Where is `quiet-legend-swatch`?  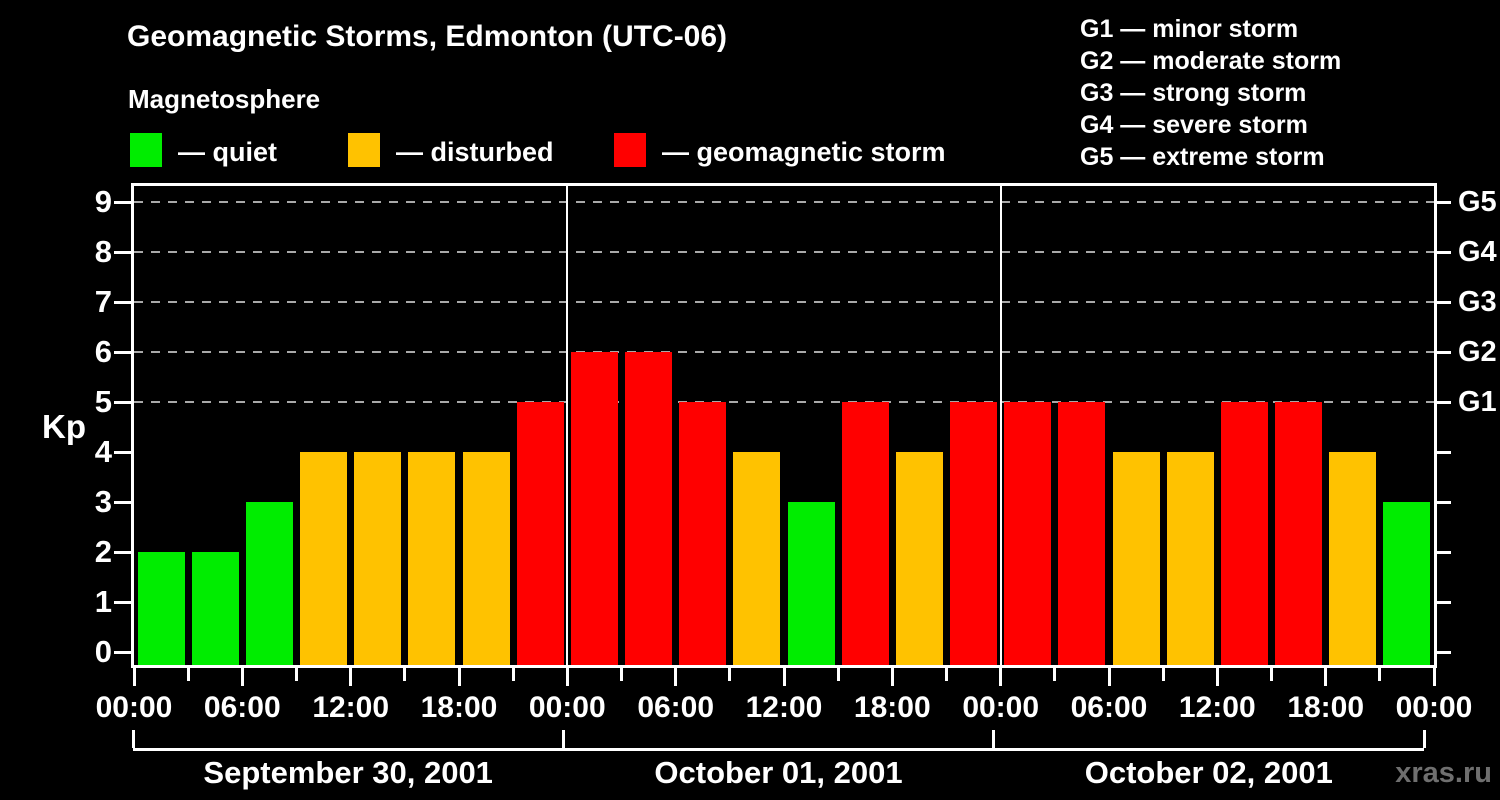 quiet-legend-swatch is located at coordinates (146, 150).